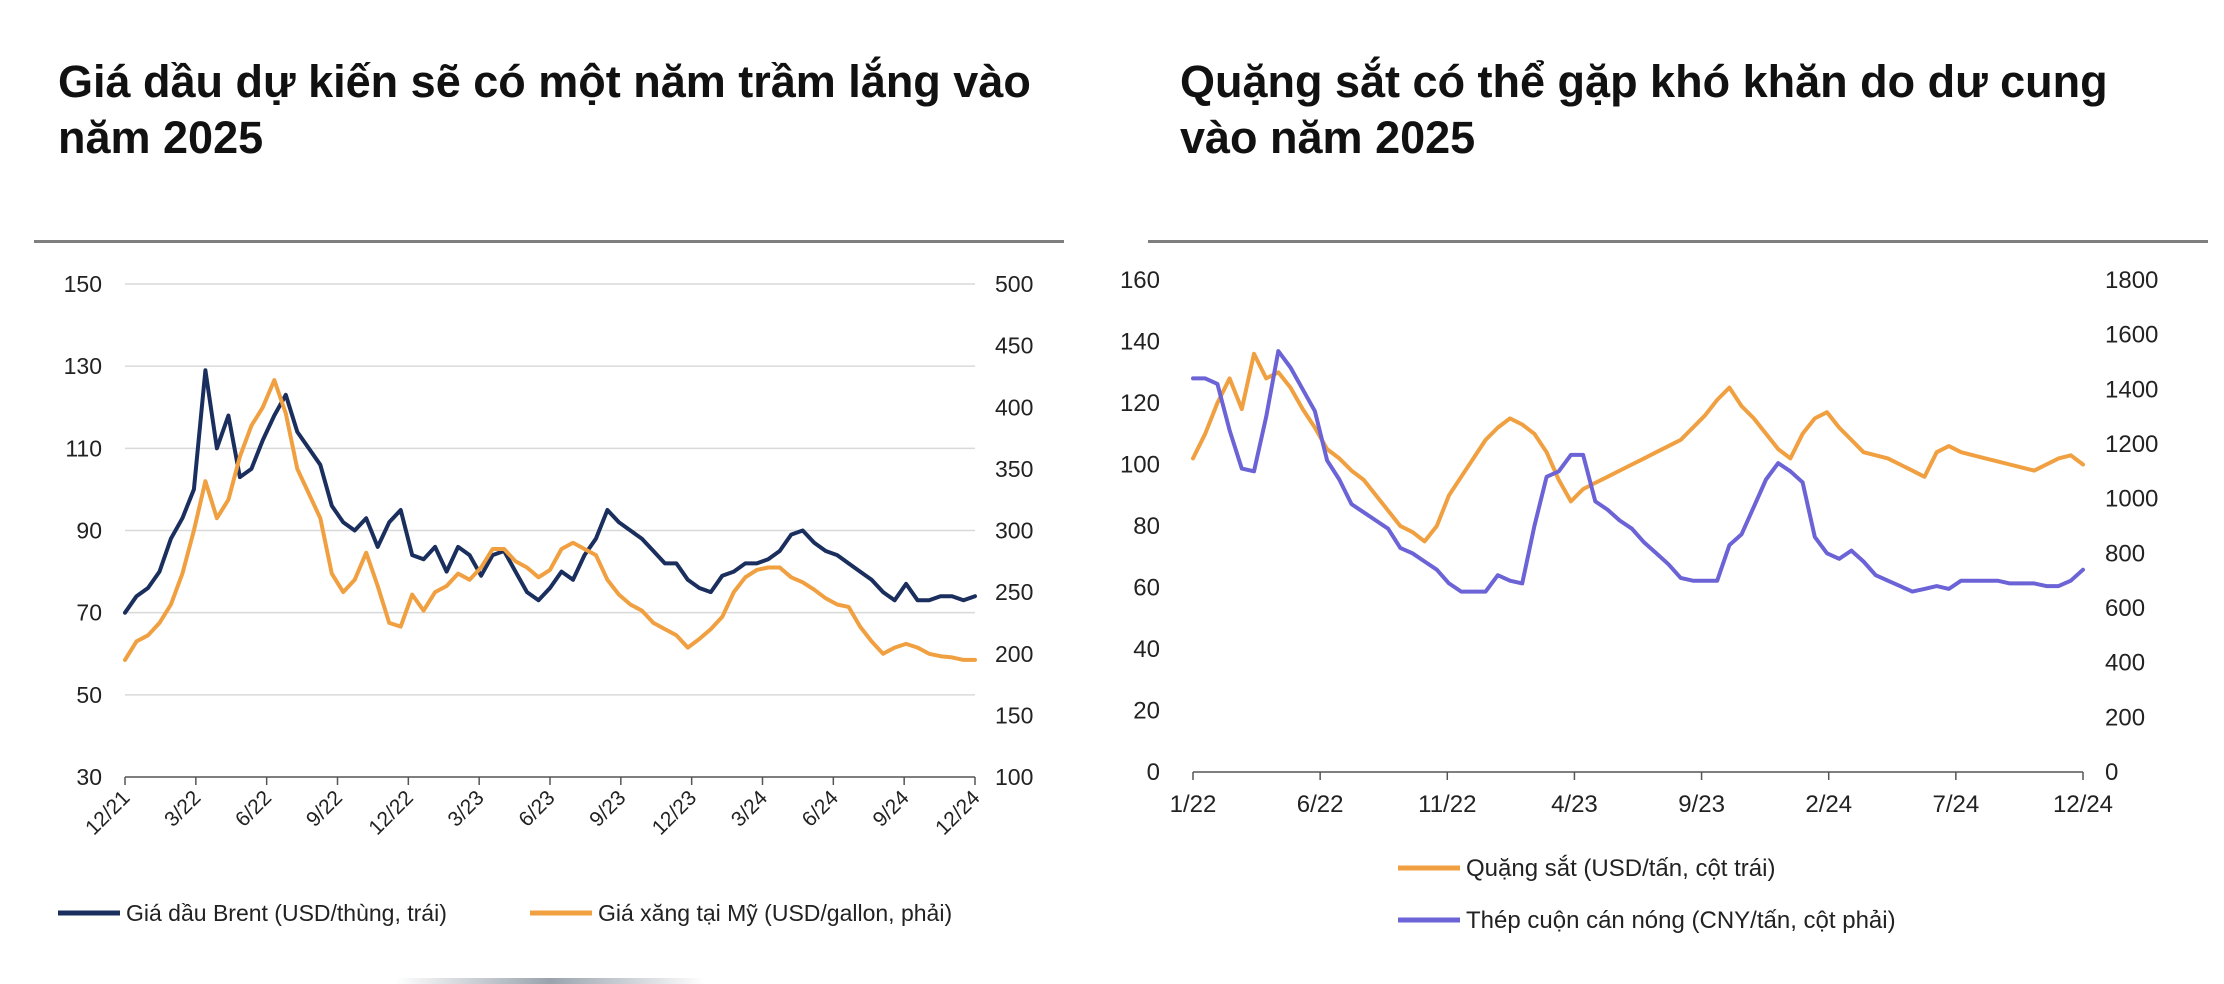 The width and height of the screenshot is (2224, 984). Describe the element at coordinates (1153, 772) in the screenshot. I see `y-left-tick-label: 0` at that location.